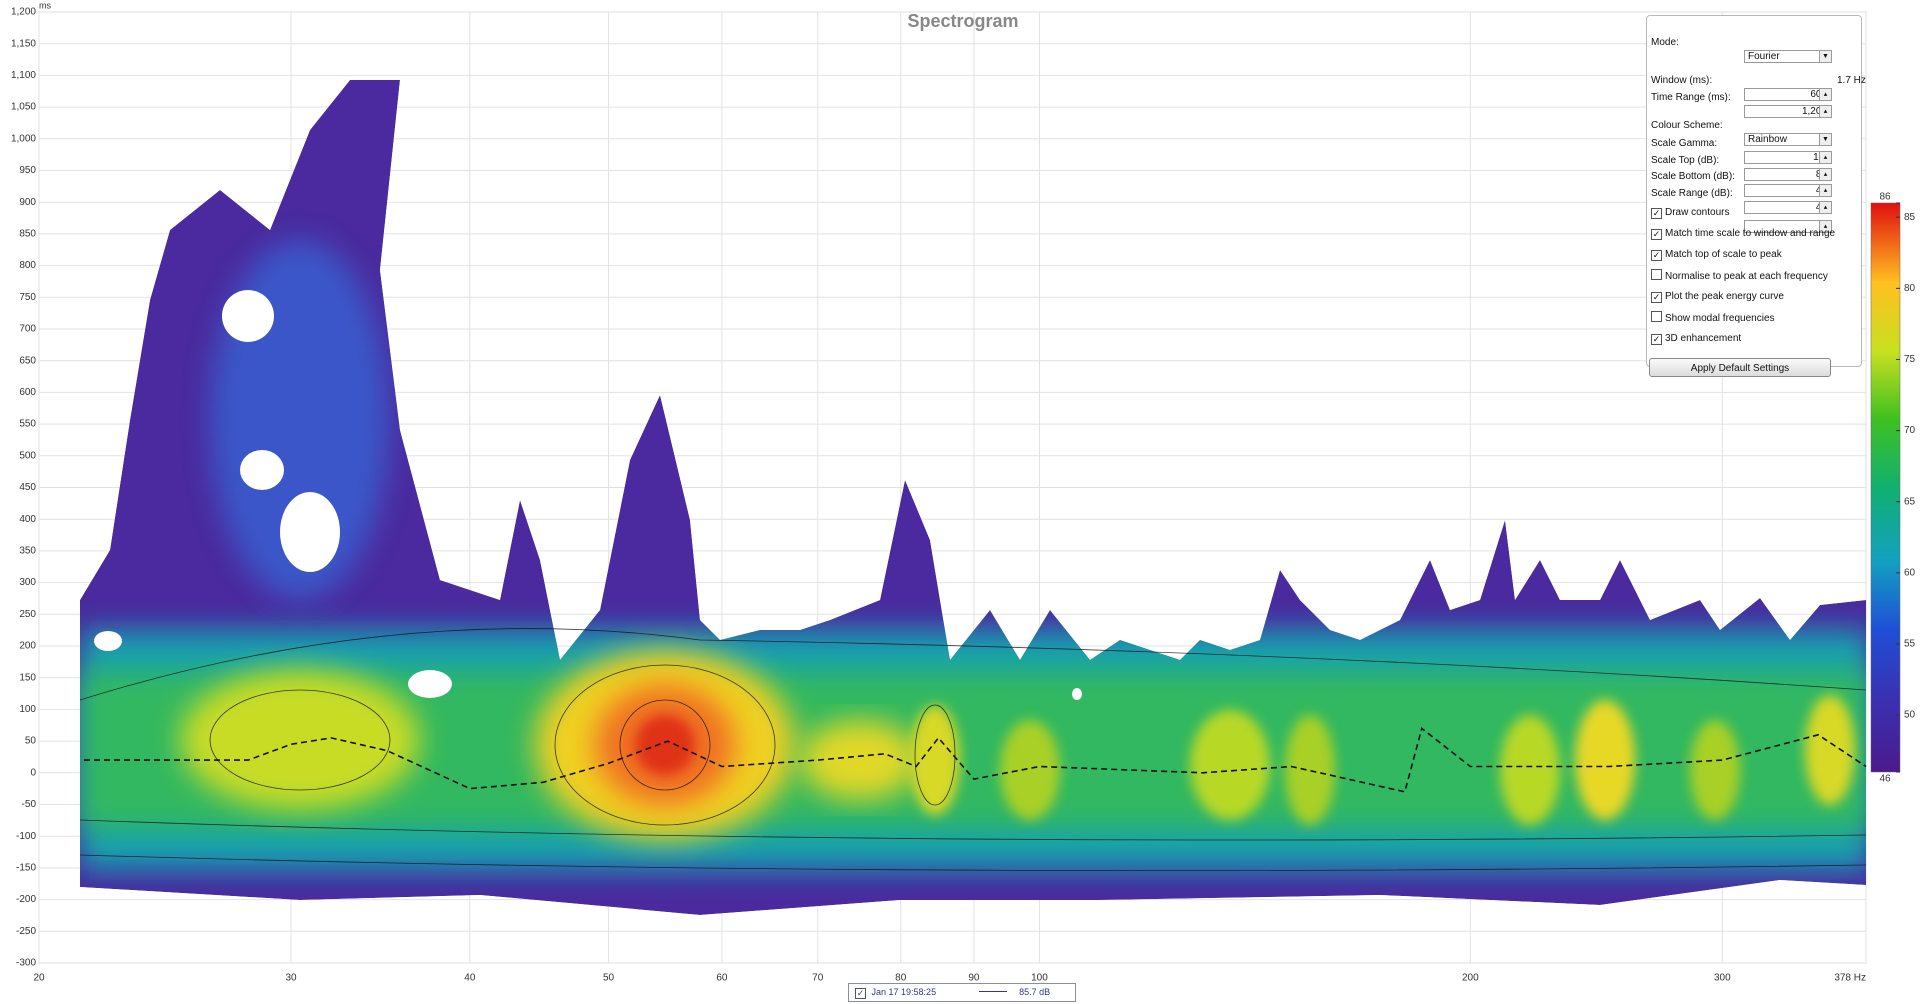 The height and width of the screenshot is (1004, 1920). Describe the element at coordinates (1746, 276) in the screenshot. I see `checkbox-label: Normalise to peak at each frequency` at that location.